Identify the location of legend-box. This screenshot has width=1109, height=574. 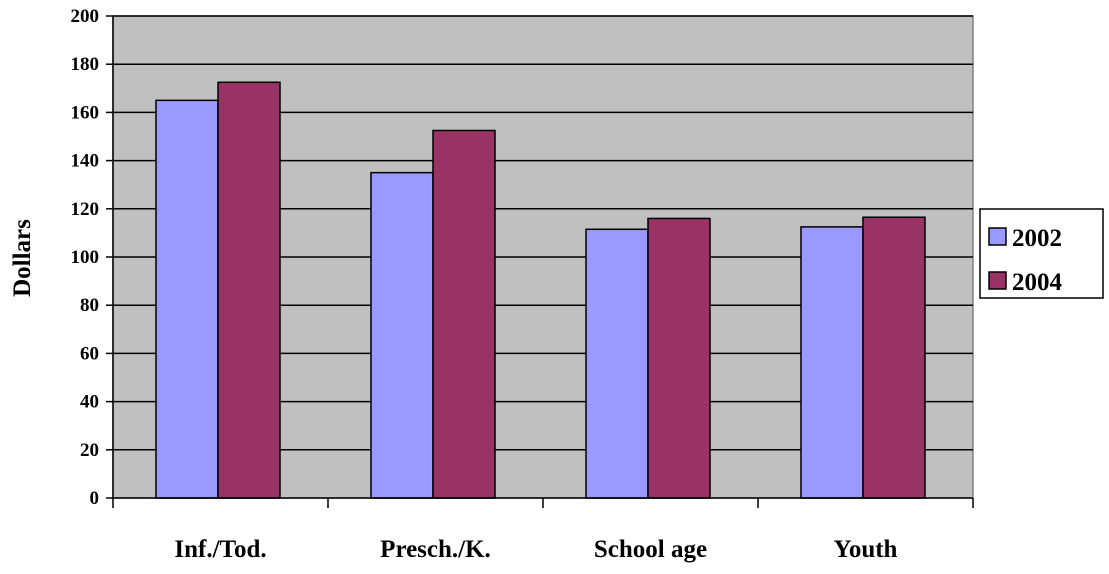
(1041, 253).